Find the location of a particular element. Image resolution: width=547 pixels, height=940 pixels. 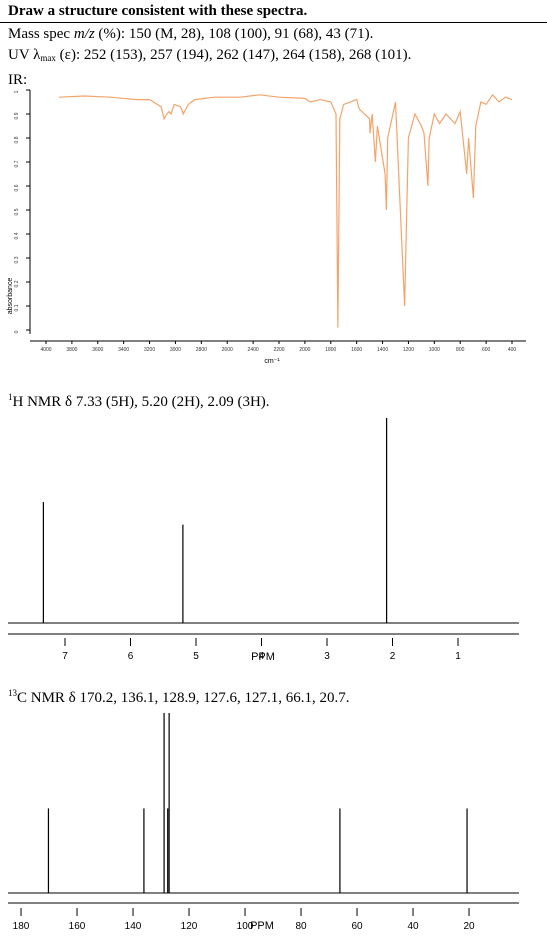

ir-y-tick-label: 0.4 is located at coordinates (17, 235).